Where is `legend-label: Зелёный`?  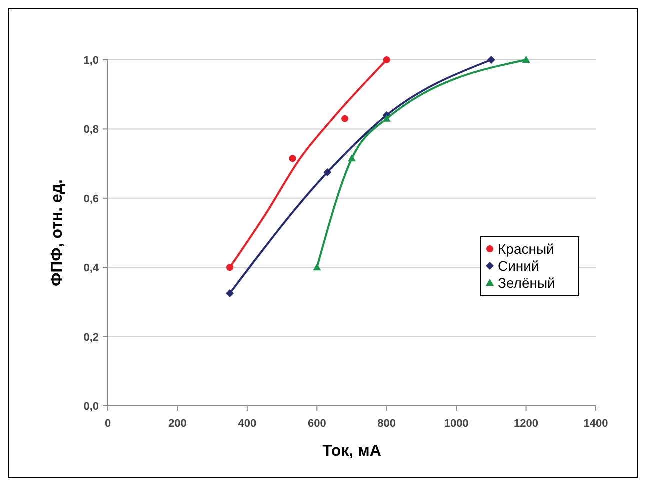 legend-label: Зелёный is located at coordinates (527, 283).